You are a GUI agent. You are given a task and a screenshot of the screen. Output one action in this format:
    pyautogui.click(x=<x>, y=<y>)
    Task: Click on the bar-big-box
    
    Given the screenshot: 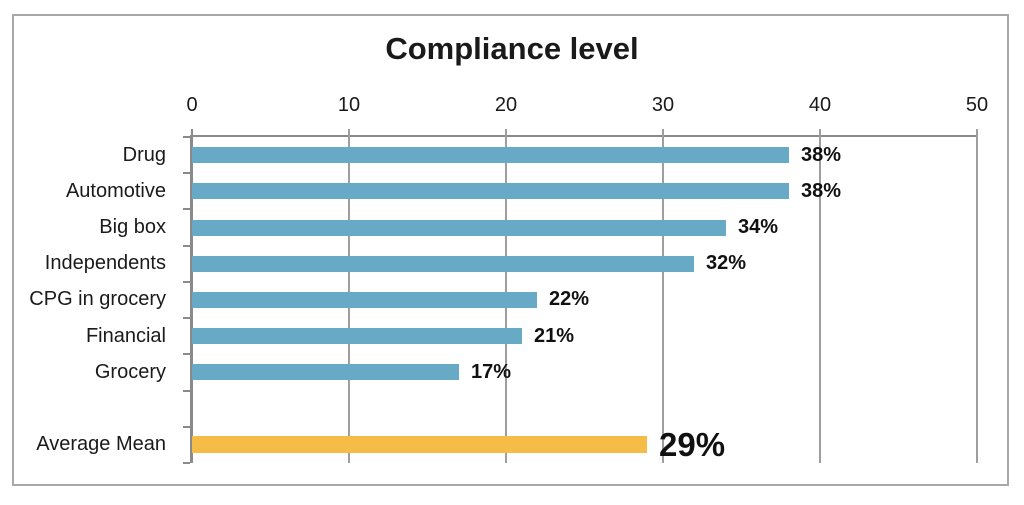 What is the action you would take?
    pyautogui.click(x=459, y=228)
    